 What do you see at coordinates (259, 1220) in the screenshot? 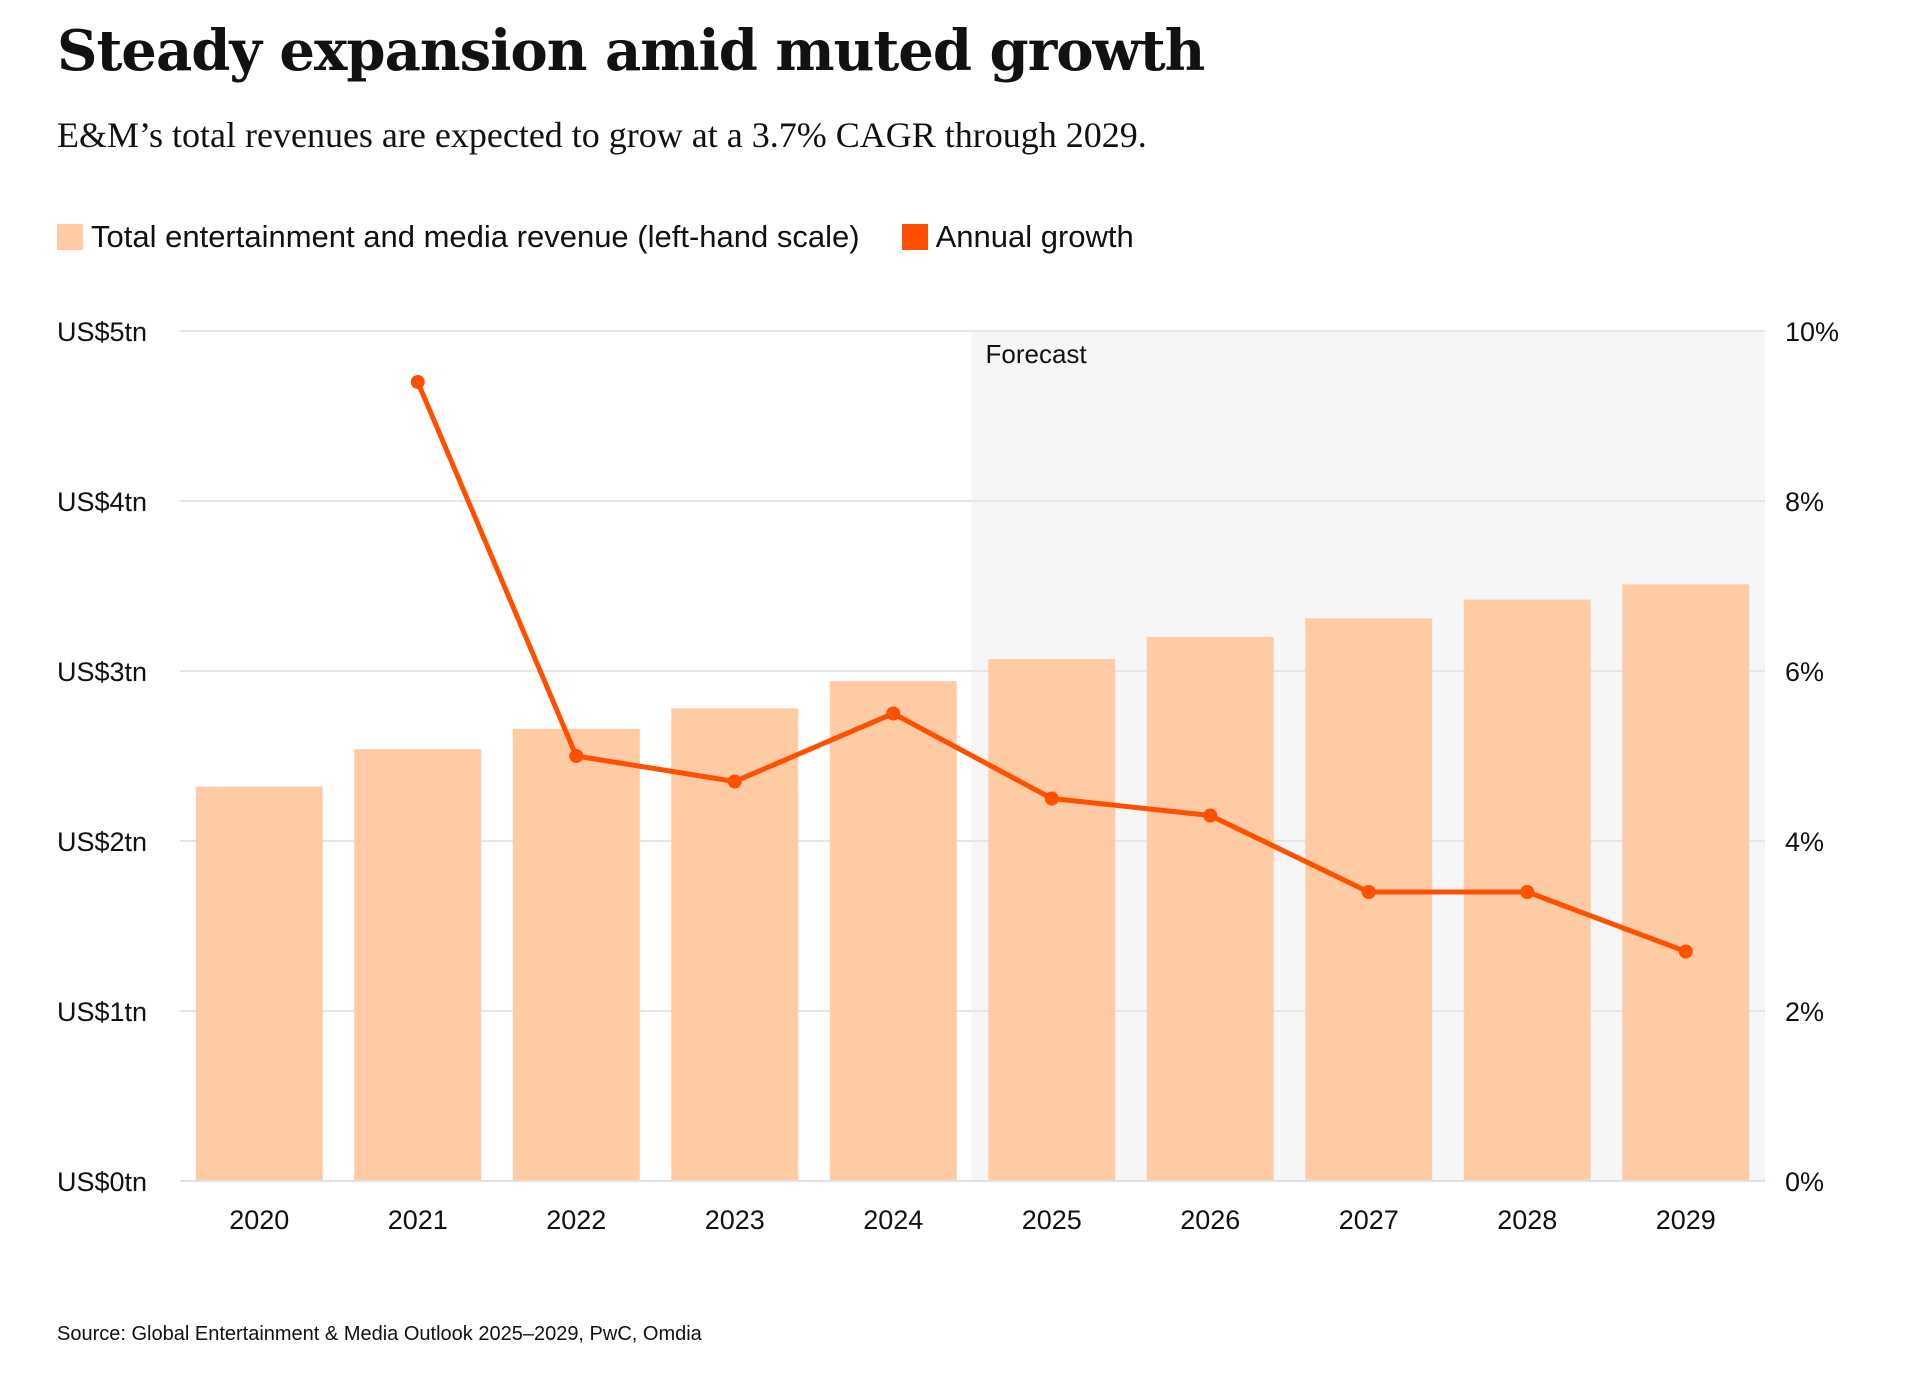
I see `x-axis-tick-label: 2020` at bounding box center [259, 1220].